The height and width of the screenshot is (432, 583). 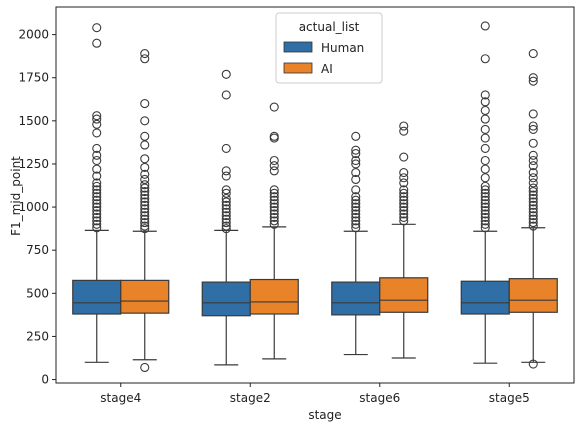 I want to click on x-axis: stage4 stage2 stage6 stage5, so click(x=315, y=394).